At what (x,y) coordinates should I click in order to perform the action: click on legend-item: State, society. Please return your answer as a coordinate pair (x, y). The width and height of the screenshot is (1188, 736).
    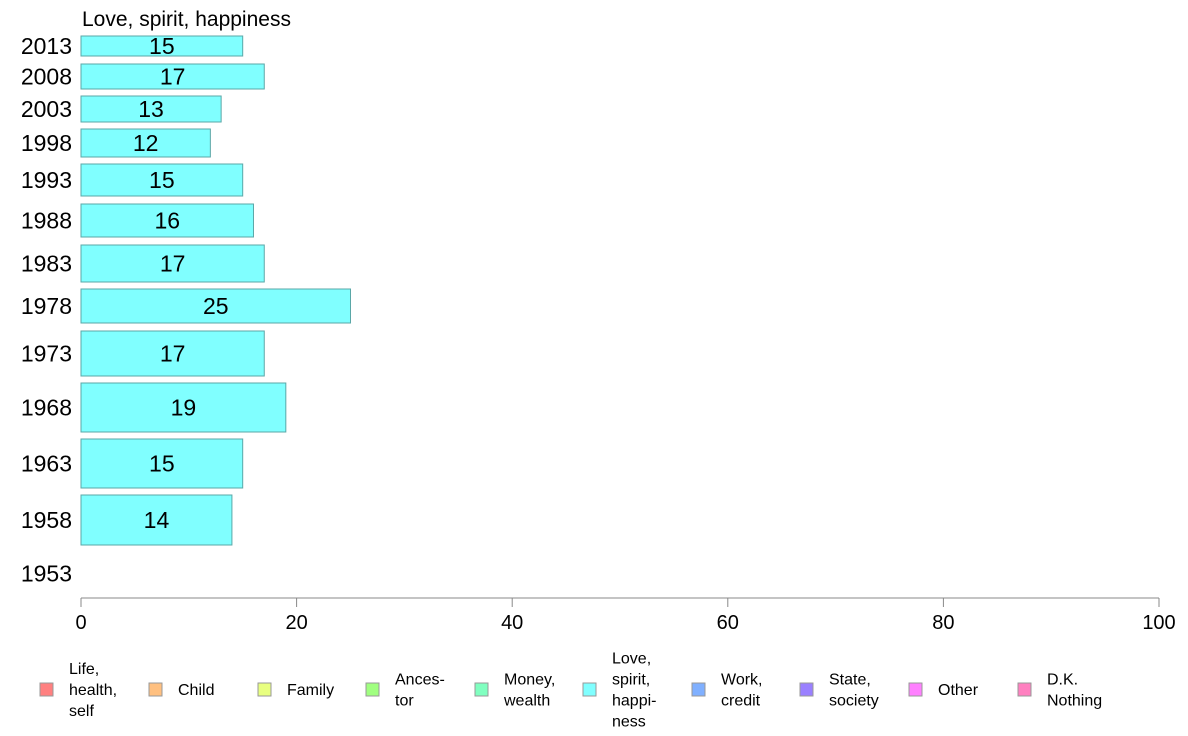
    Looking at the image, I should click on (839, 691).